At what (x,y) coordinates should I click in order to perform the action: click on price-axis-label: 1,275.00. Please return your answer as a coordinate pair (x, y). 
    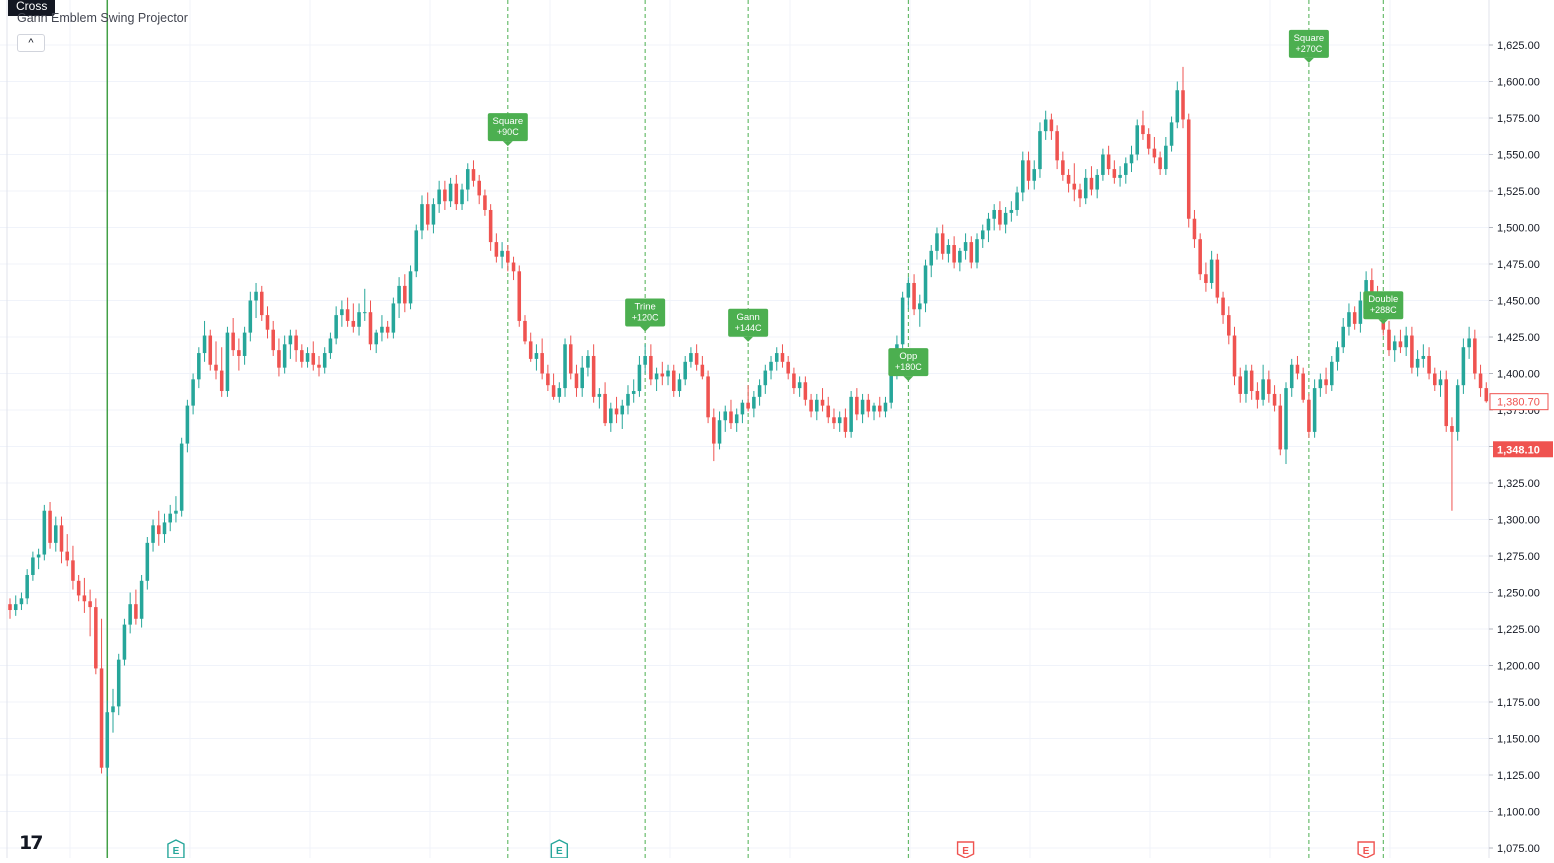
    Looking at the image, I should click on (1518, 557).